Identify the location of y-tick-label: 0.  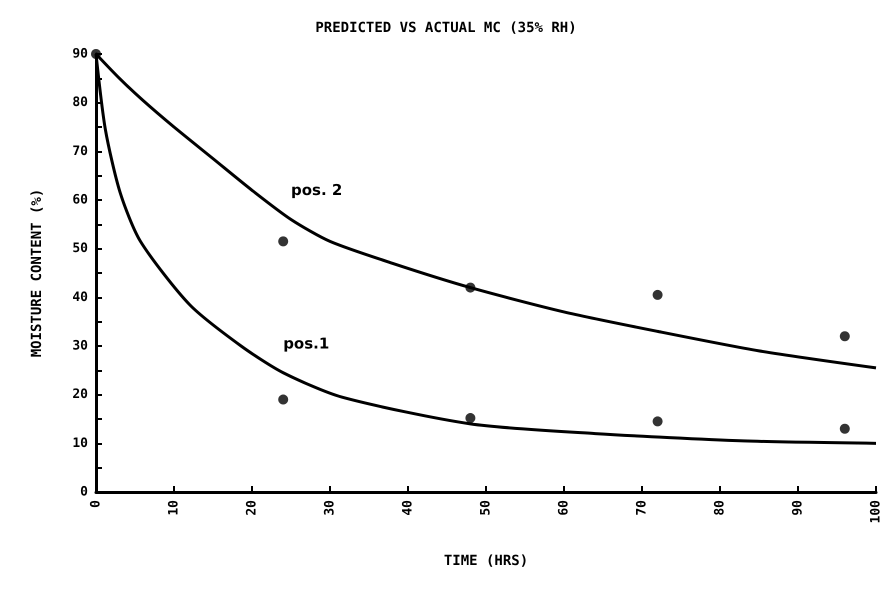
(84, 492).